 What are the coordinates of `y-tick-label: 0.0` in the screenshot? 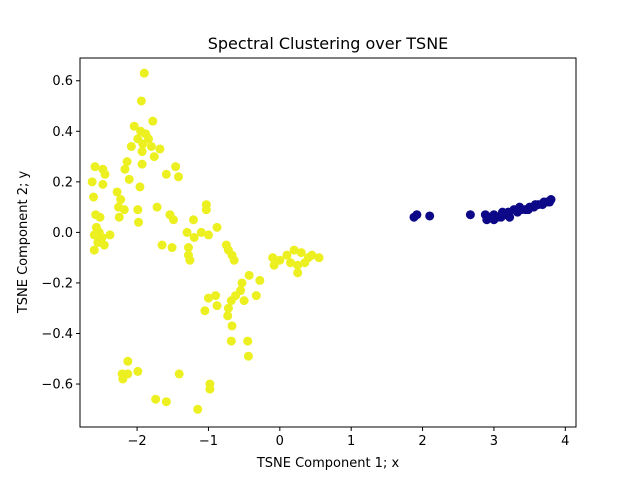 It's located at (62, 233).